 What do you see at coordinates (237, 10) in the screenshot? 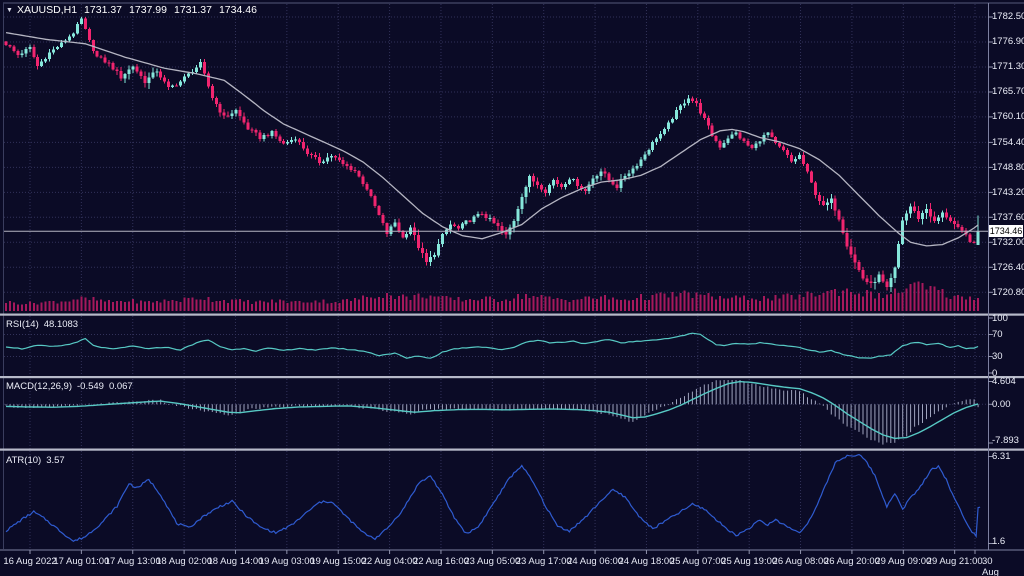
I see `close-value: 1734.46` at bounding box center [237, 10].